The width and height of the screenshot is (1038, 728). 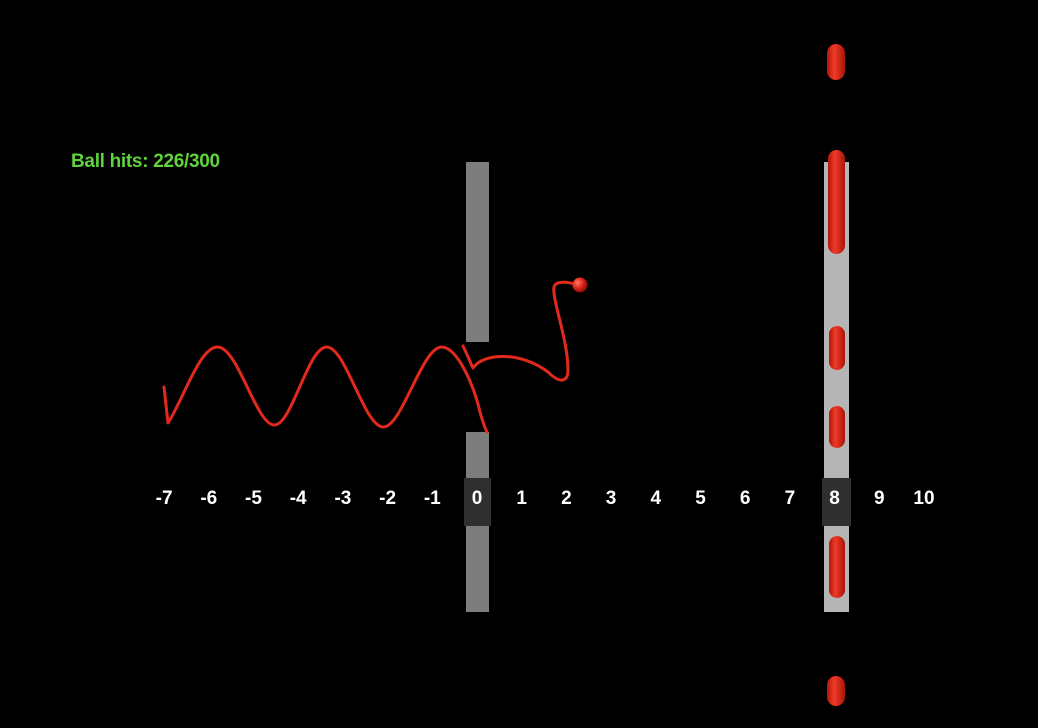 What do you see at coordinates (477, 498) in the screenshot?
I see `axis-tick-label: 0` at bounding box center [477, 498].